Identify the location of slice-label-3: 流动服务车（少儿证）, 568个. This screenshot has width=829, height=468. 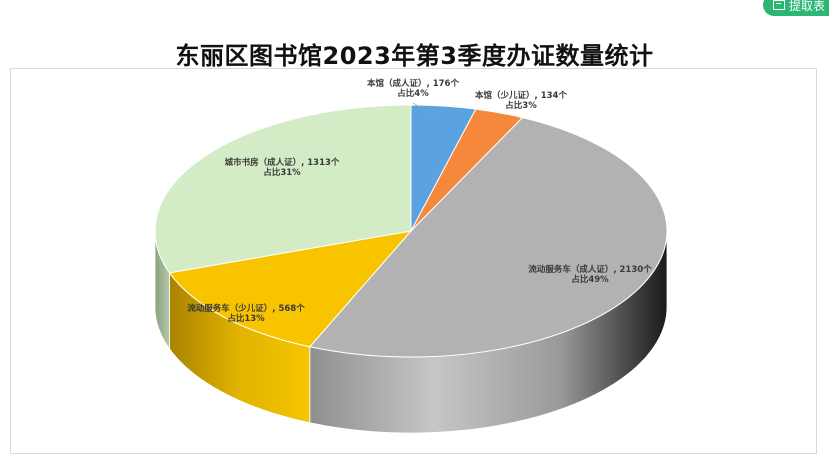
(246, 308).